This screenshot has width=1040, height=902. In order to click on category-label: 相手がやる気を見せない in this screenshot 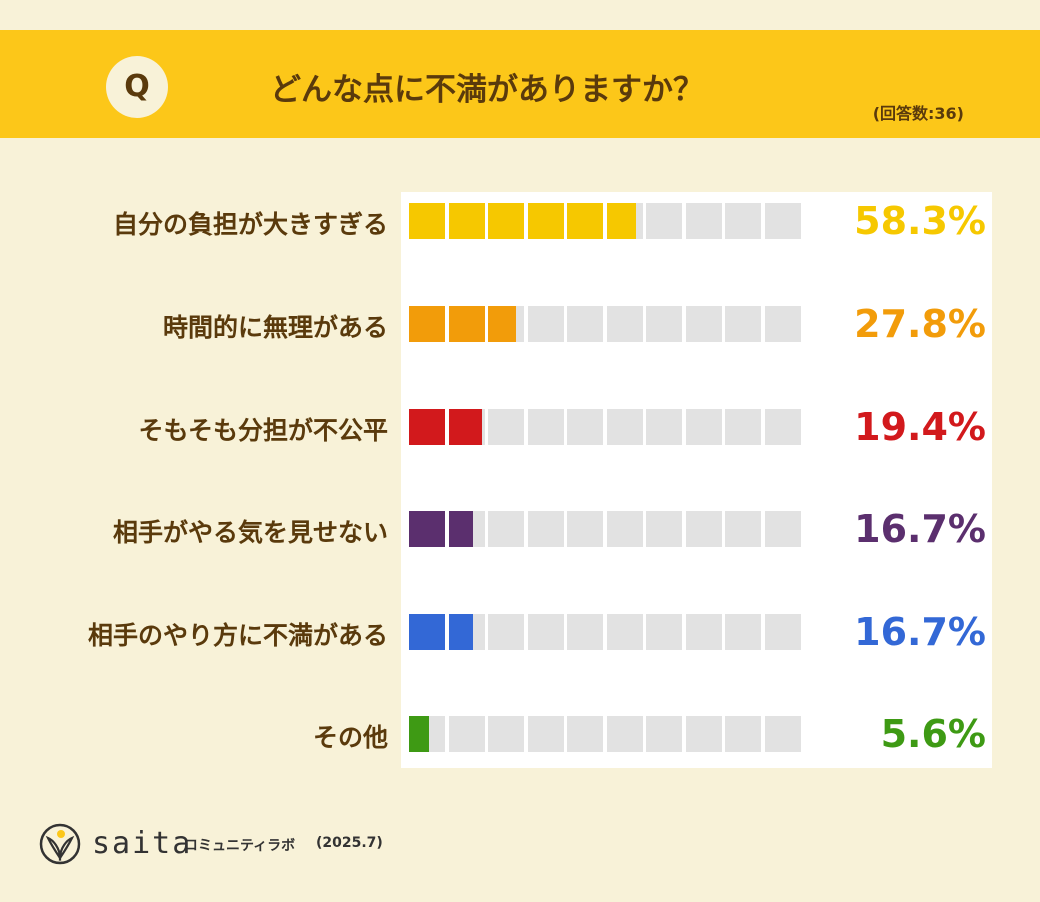, I will do `click(250, 532)`.